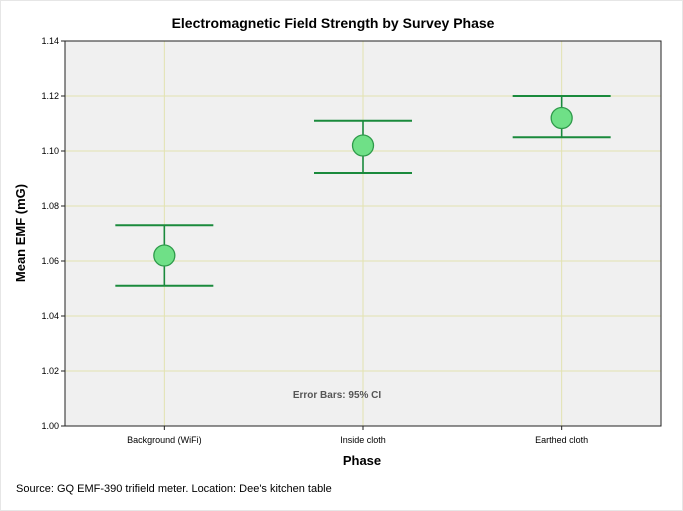  Describe the element at coordinates (50, 261) in the screenshot. I see `y-tick-label: 1.06` at that location.